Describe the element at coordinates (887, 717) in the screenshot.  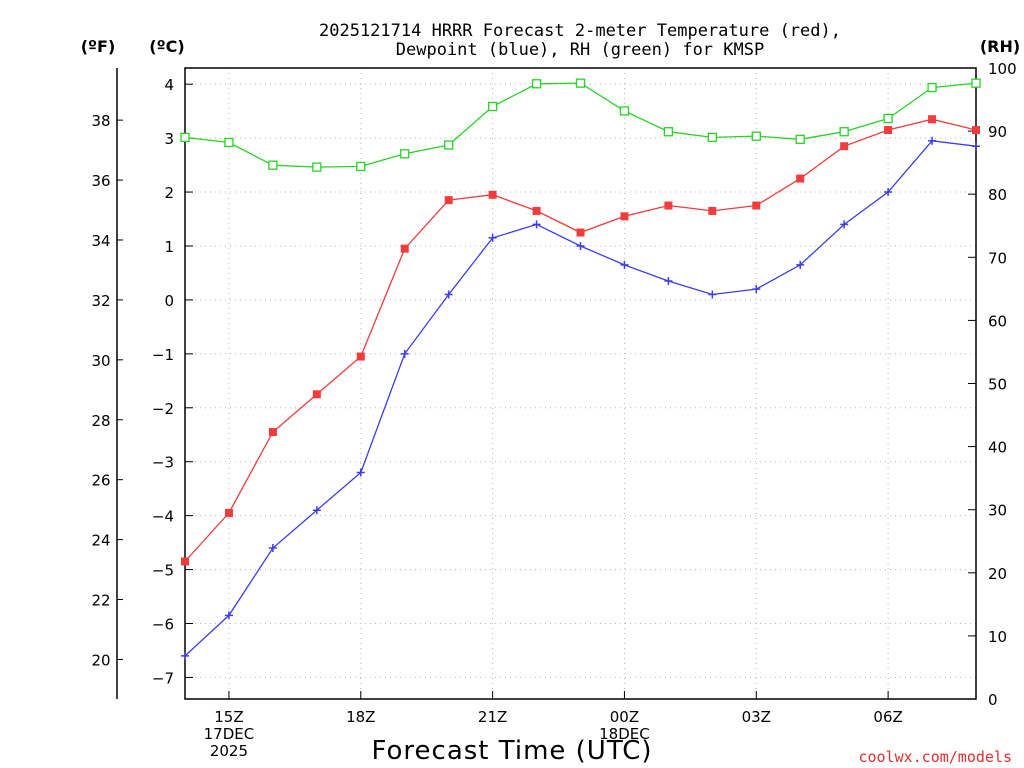
I see `time-tick-label: 06Z` at that location.